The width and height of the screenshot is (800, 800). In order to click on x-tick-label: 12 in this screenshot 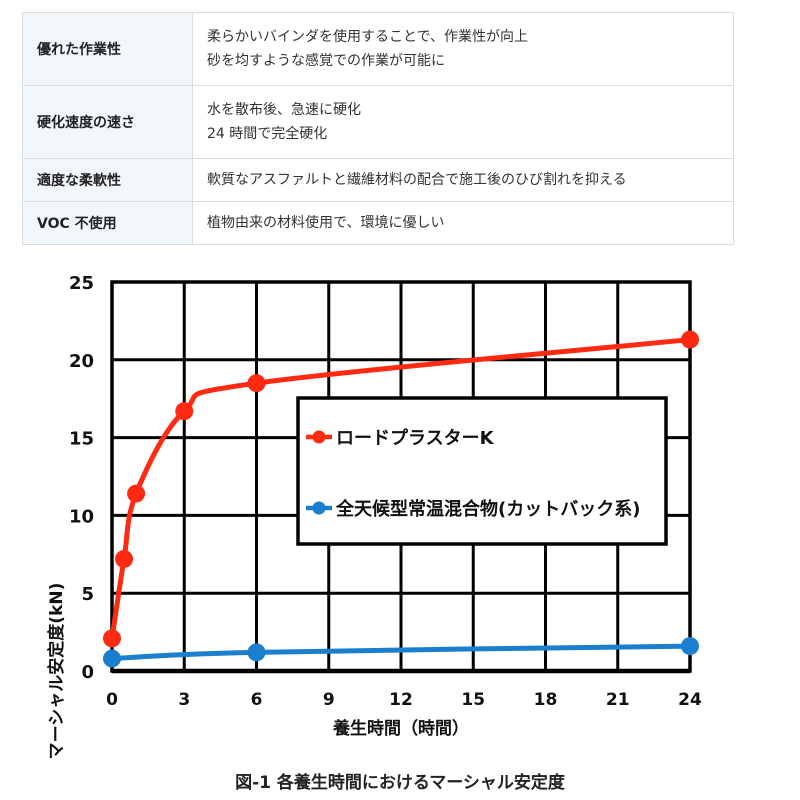, I will do `click(401, 700)`.